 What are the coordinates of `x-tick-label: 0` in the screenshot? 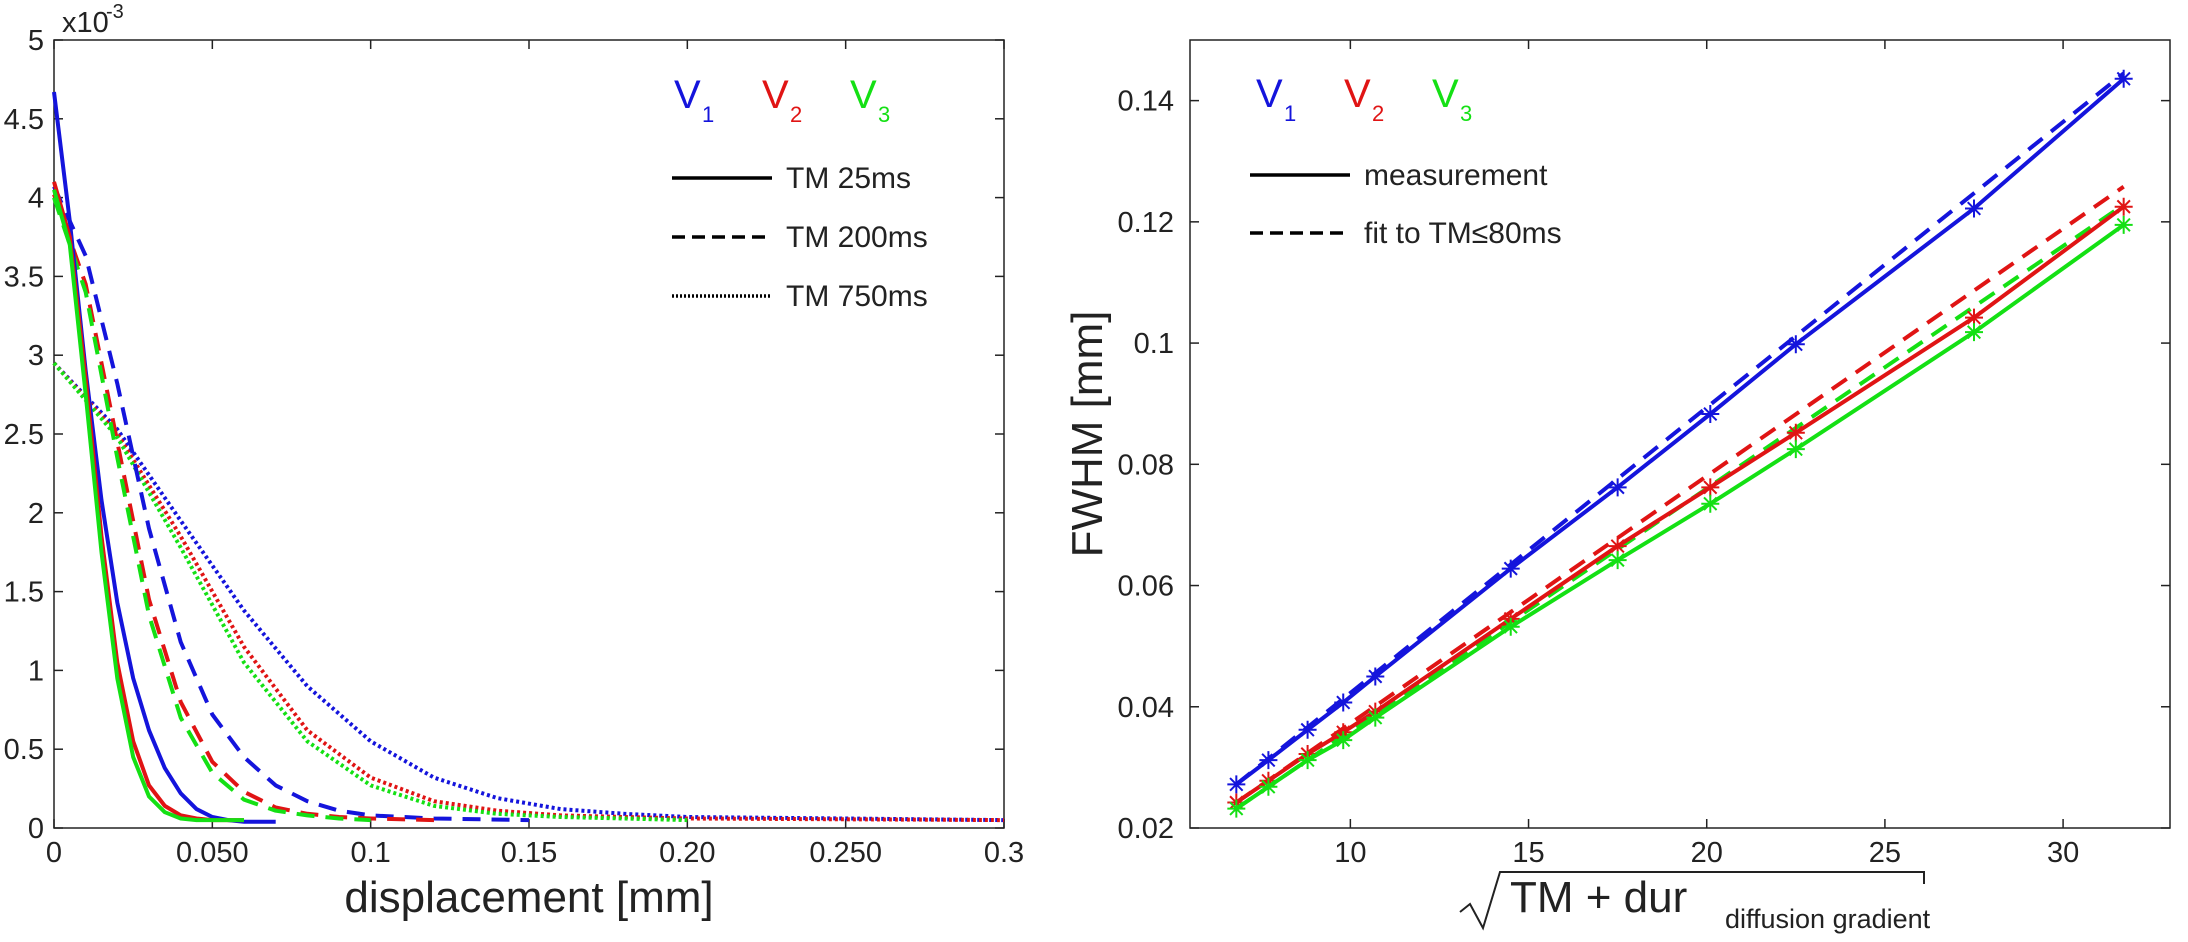 It's located at (54, 853).